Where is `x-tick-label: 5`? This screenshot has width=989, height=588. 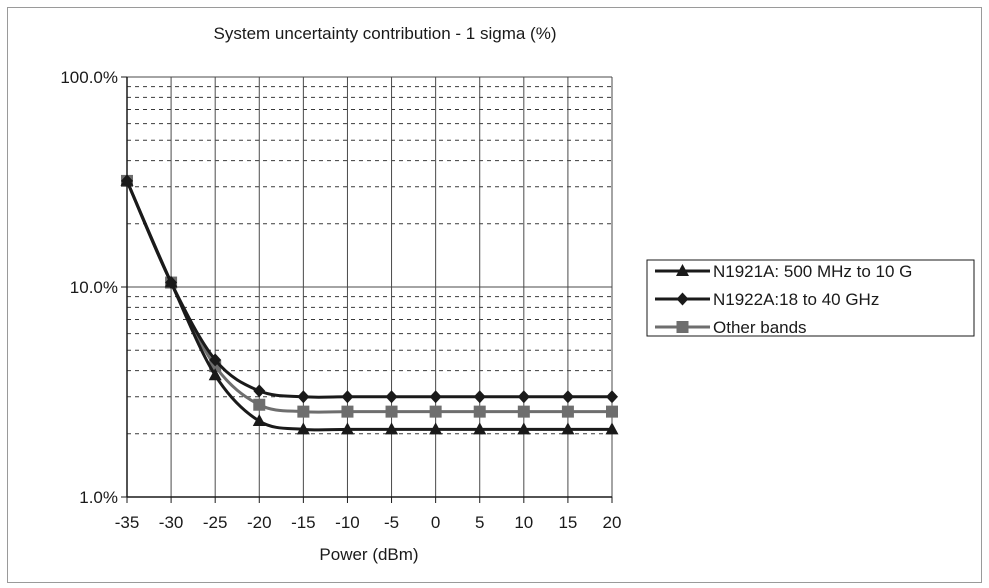
x-tick-label: 5 is located at coordinates (479, 522).